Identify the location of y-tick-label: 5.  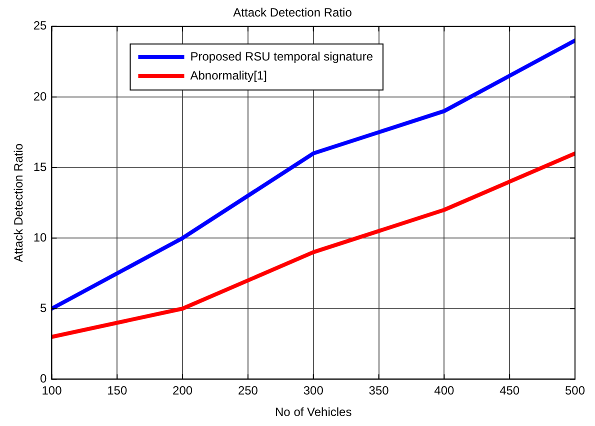
(44, 307).